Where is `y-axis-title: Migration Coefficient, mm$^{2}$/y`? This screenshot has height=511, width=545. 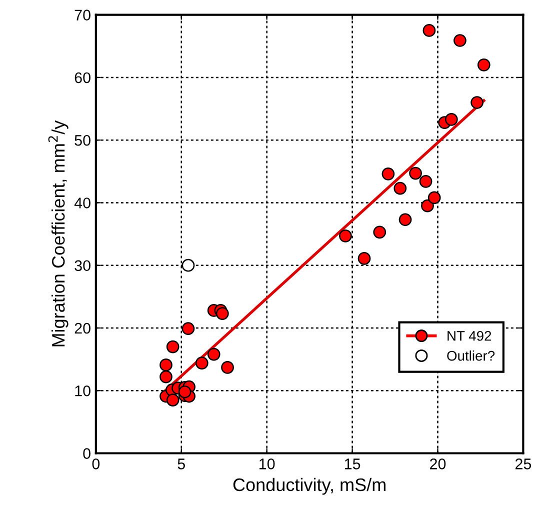 y-axis-title: Migration Coefficient, mm$^{2}$/y is located at coordinates (58, 233).